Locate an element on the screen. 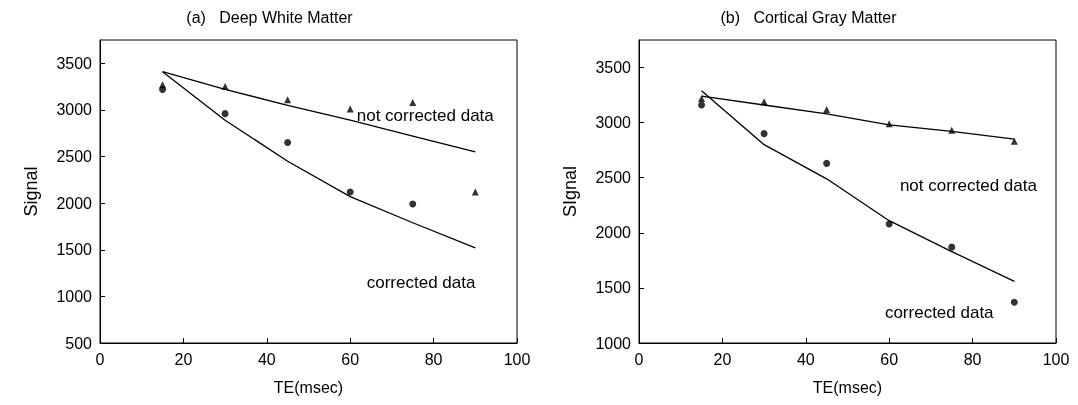 Image resolution: width=1078 pixels, height=405 pixels. y-axis-title: SIgnal is located at coordinates (570, 191).